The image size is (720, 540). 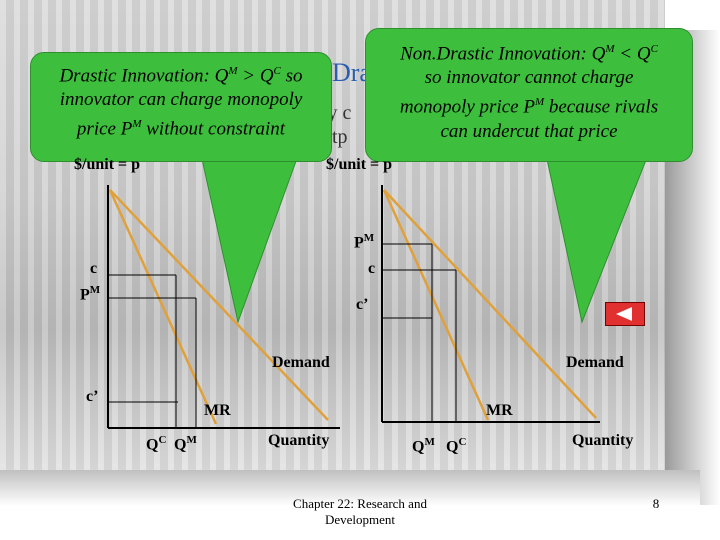 What do you see at coordinates (529, 78) in the screenshot?
I see `callout-nondrastic-line2: so innovator cannot charge` at bounding box center [529, 78].